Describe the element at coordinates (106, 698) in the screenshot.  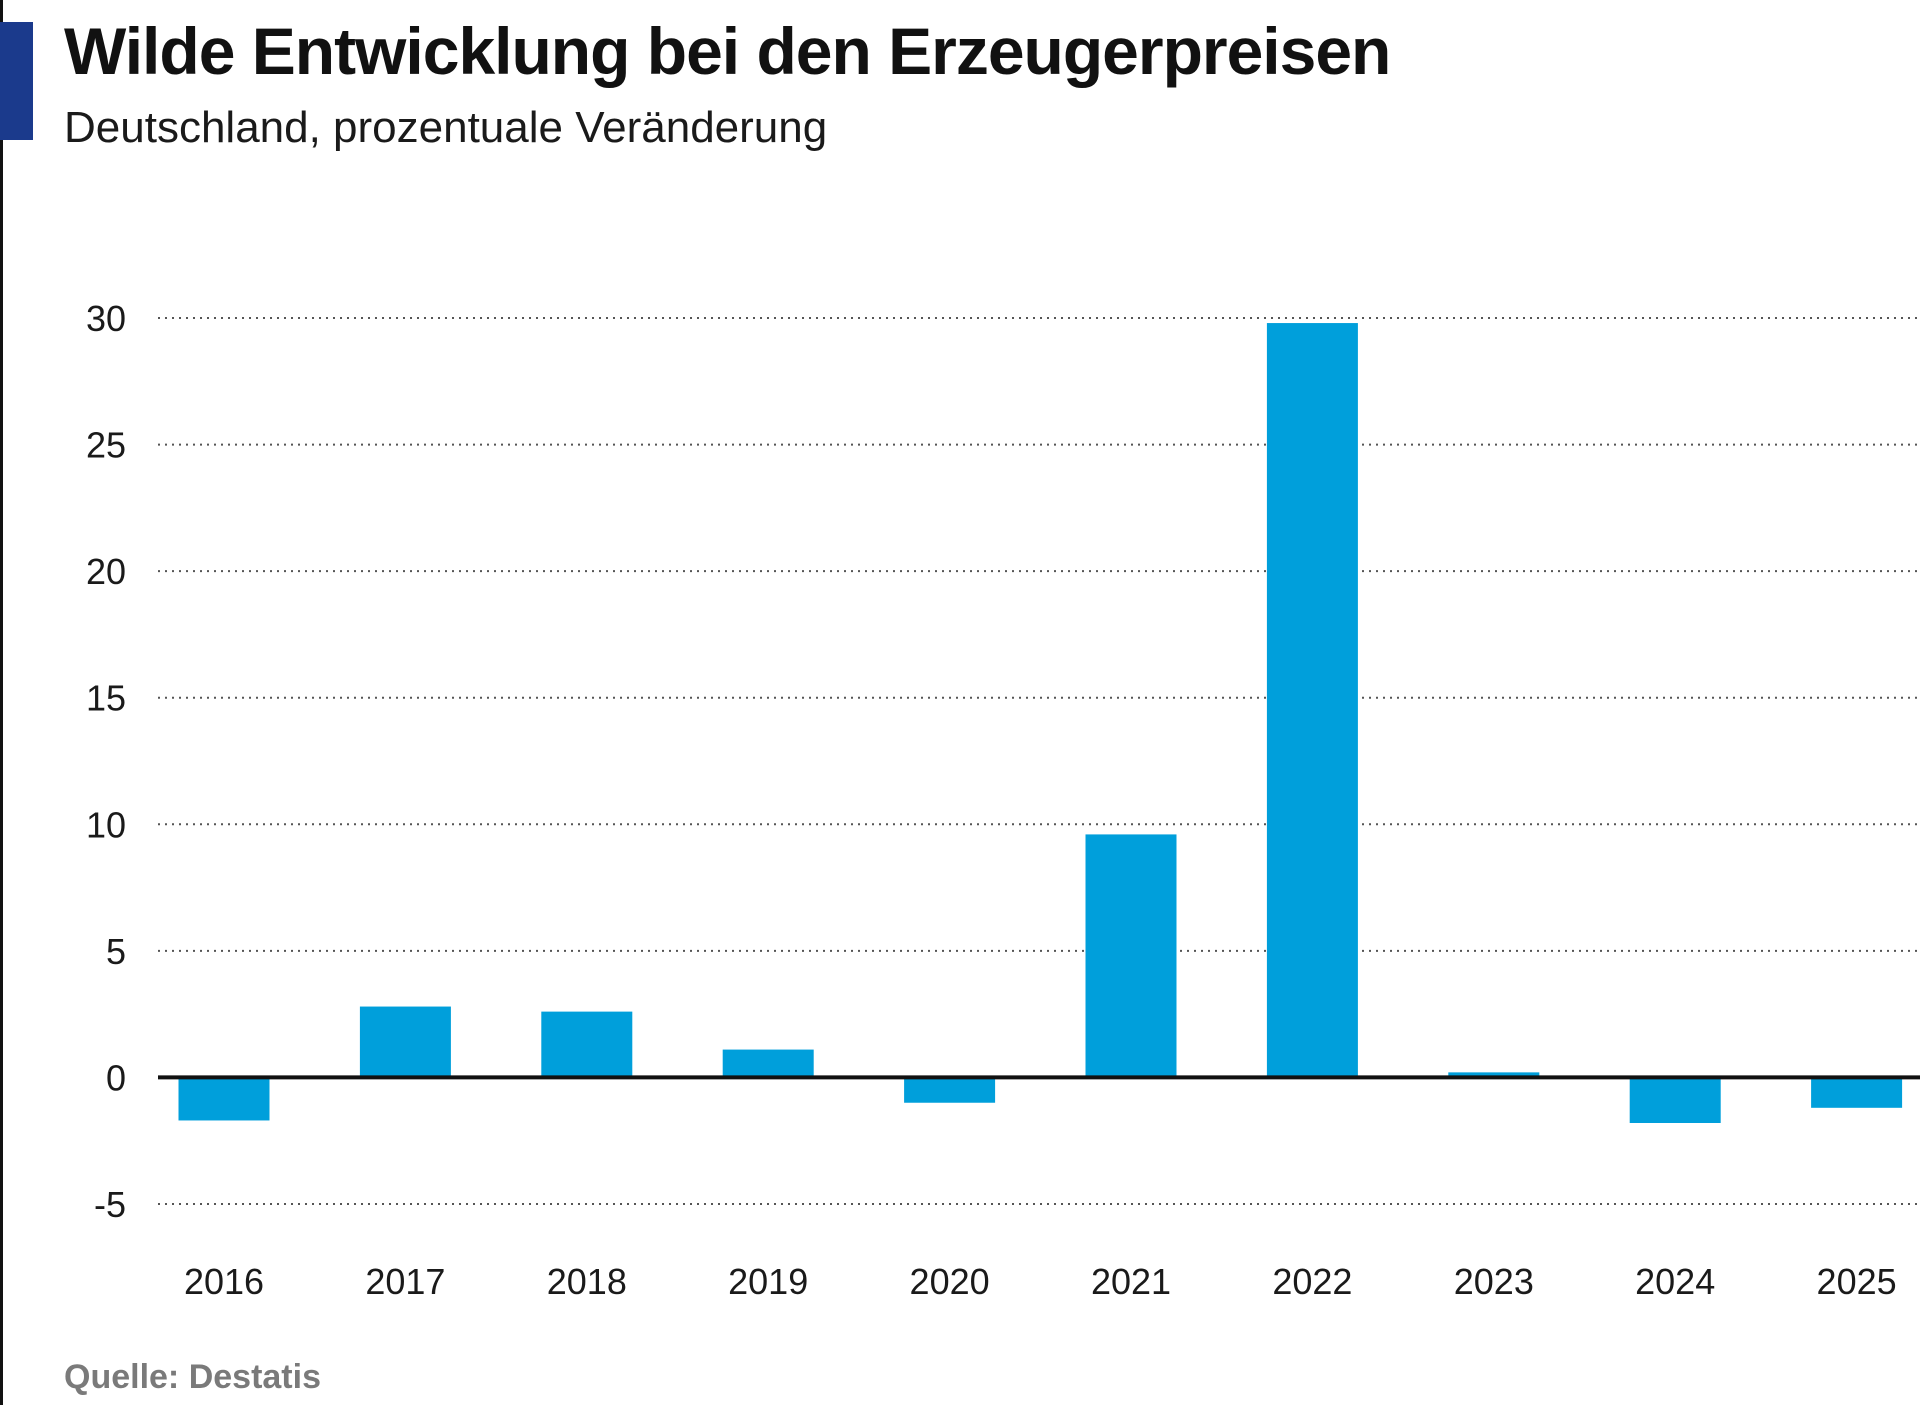
I see `y-tick-label: 15` at that location.